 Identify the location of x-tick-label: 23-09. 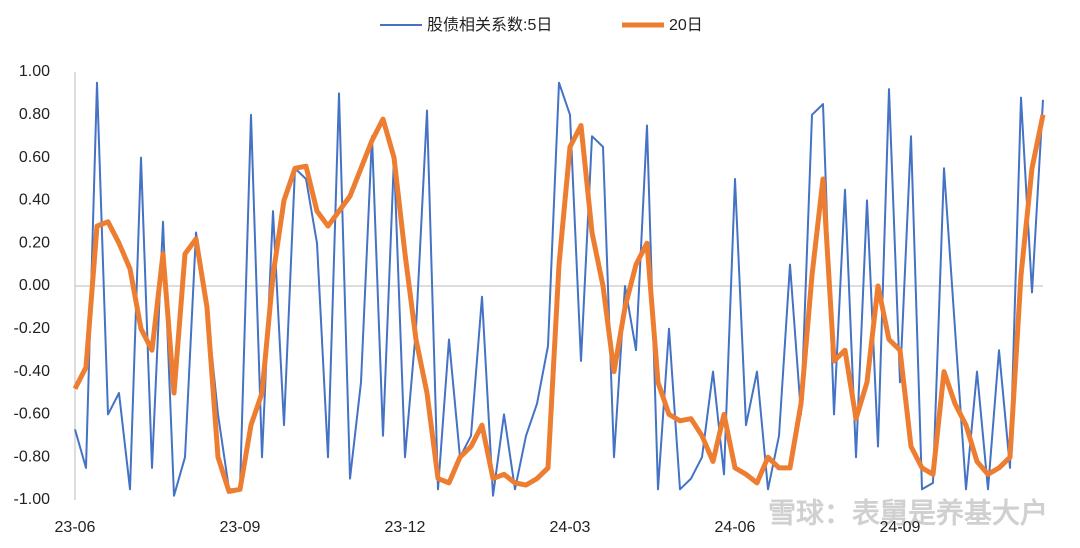
(240, 527).